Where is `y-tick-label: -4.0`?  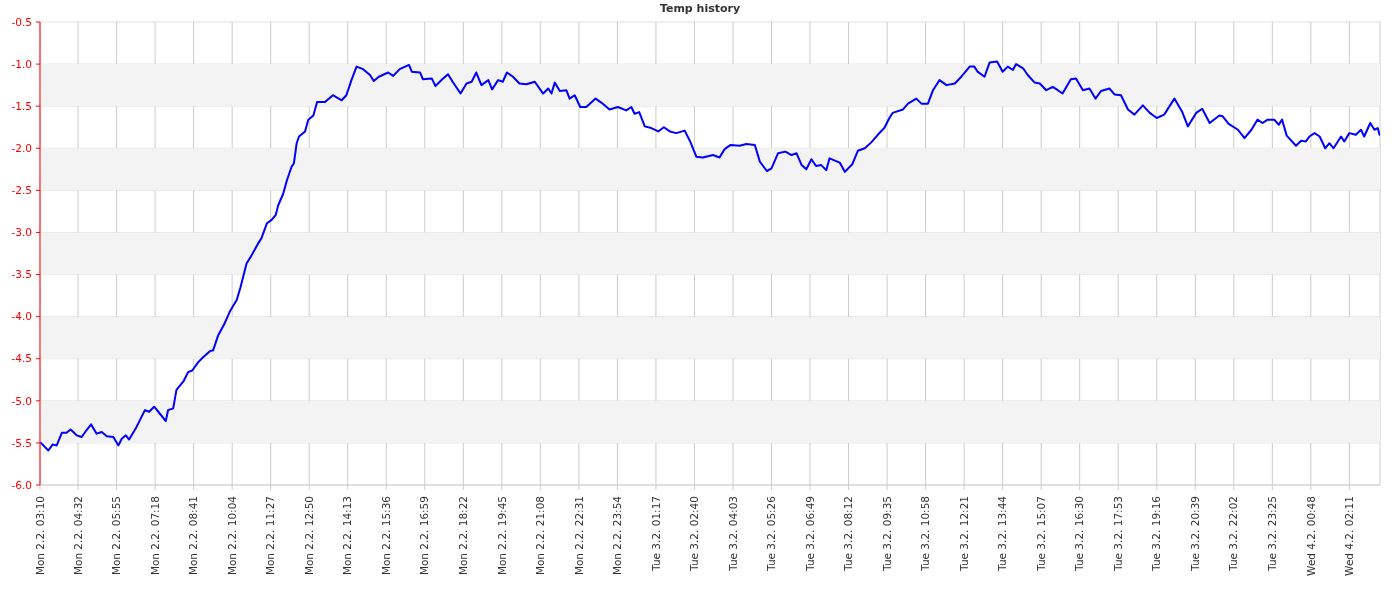
y-tick-label: -4.0 is located at coordinates (21, 316).